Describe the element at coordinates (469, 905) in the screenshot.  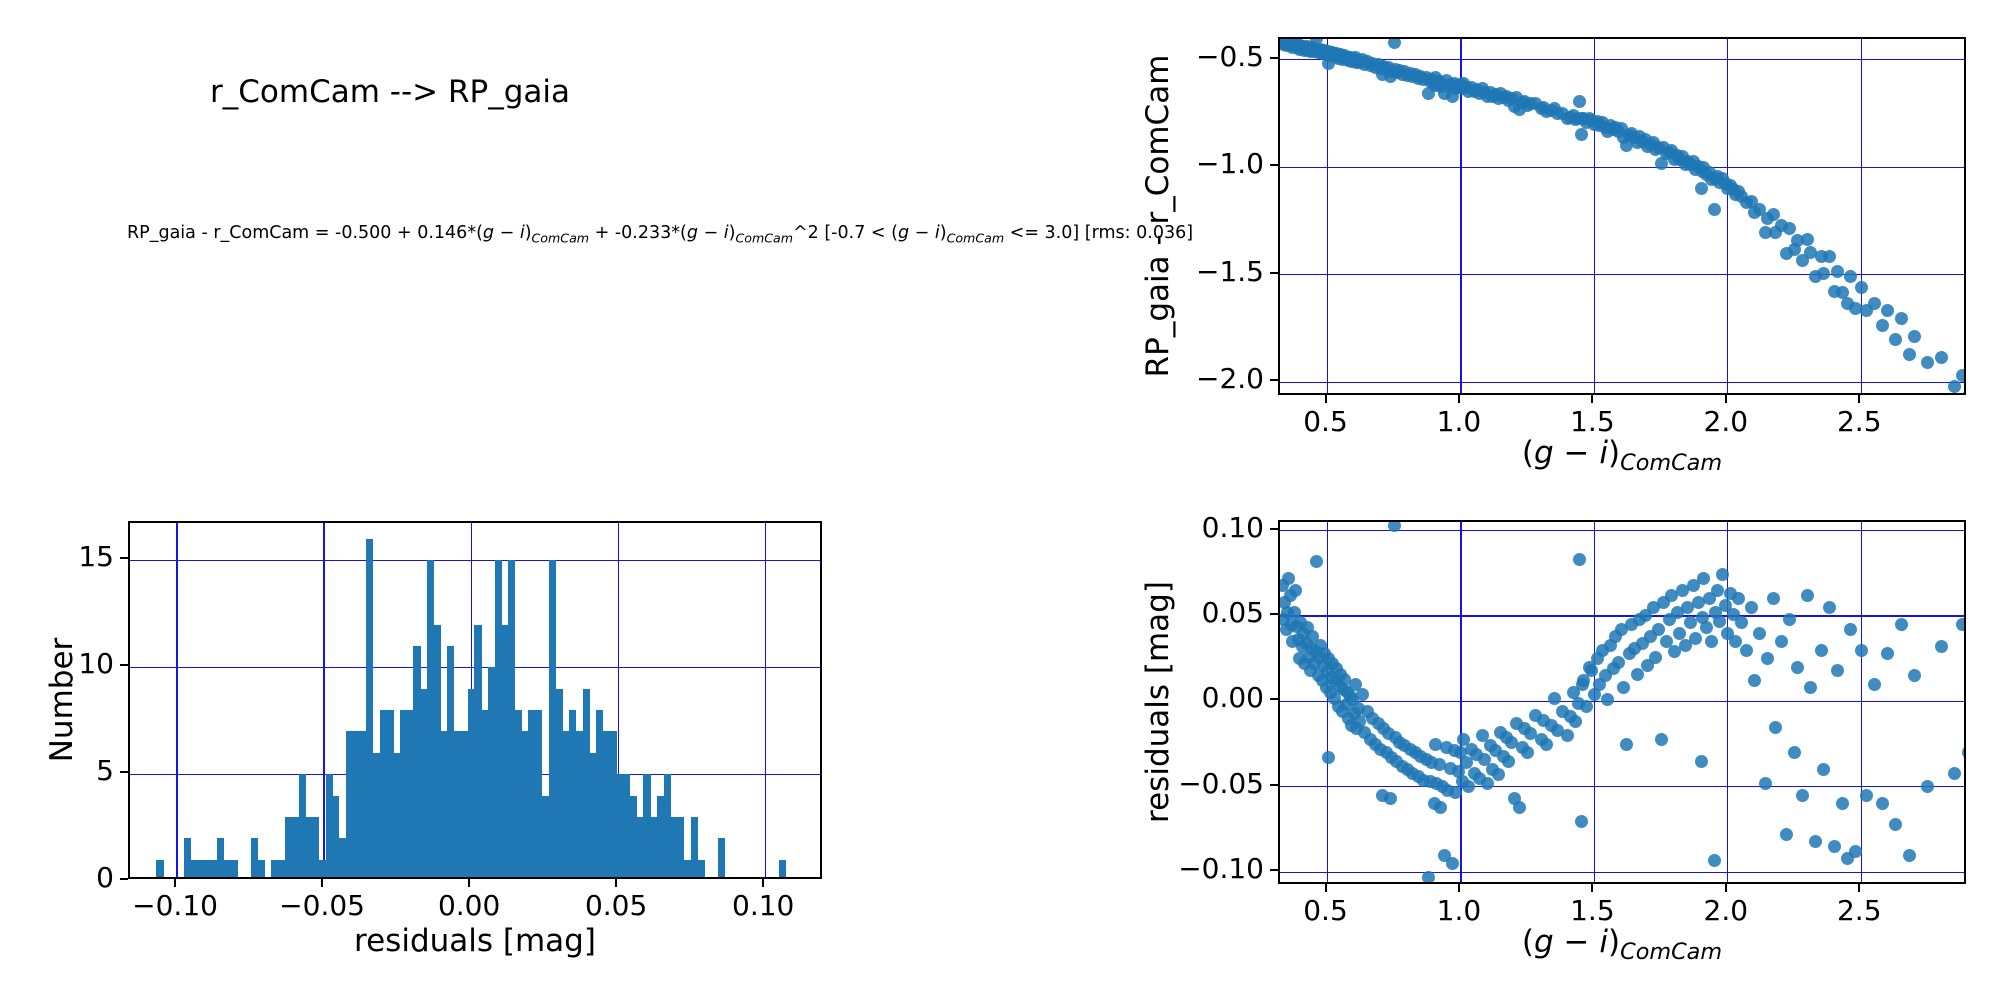
I see `x-tick-label: 0.00` at that location.